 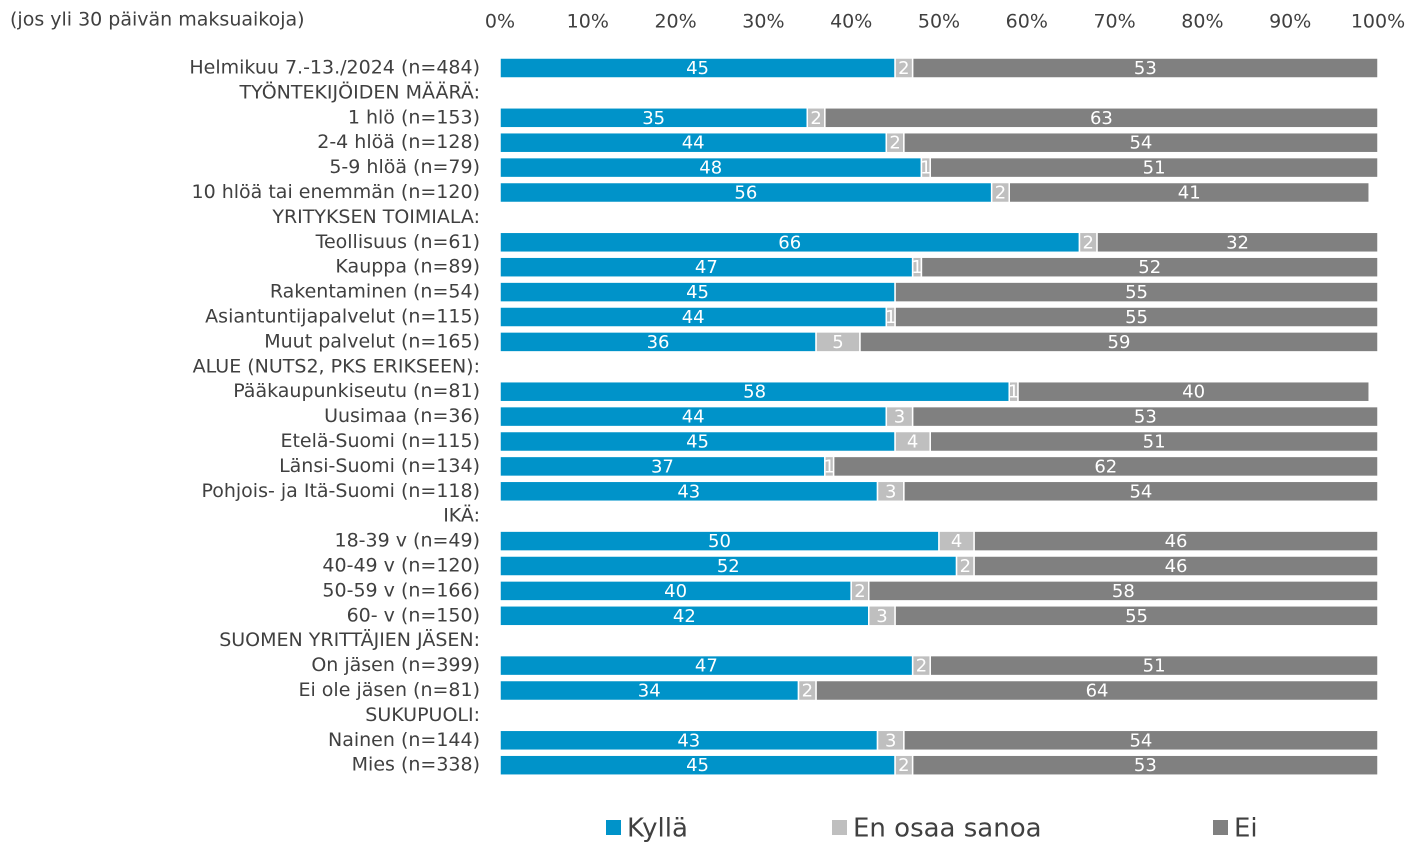 I want to click on x-tick-label: 50%, so click(x=939, y=22).